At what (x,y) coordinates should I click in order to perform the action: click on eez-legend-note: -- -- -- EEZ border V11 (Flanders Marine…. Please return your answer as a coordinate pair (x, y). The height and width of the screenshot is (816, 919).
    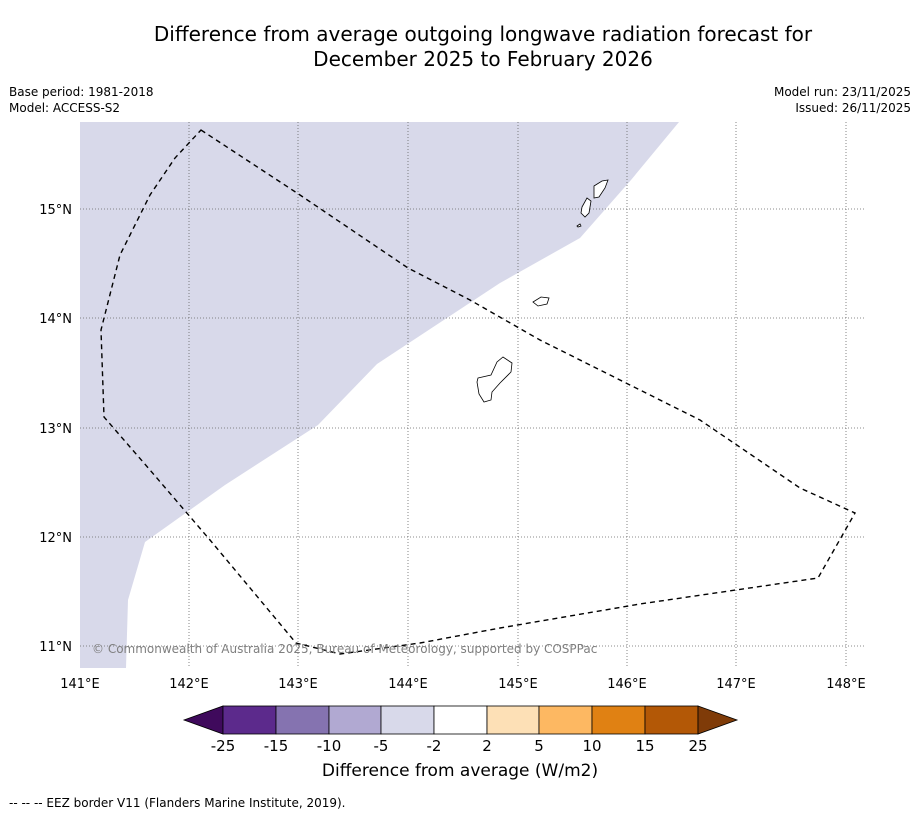
    Looking at the image, I should click on (177, 803).